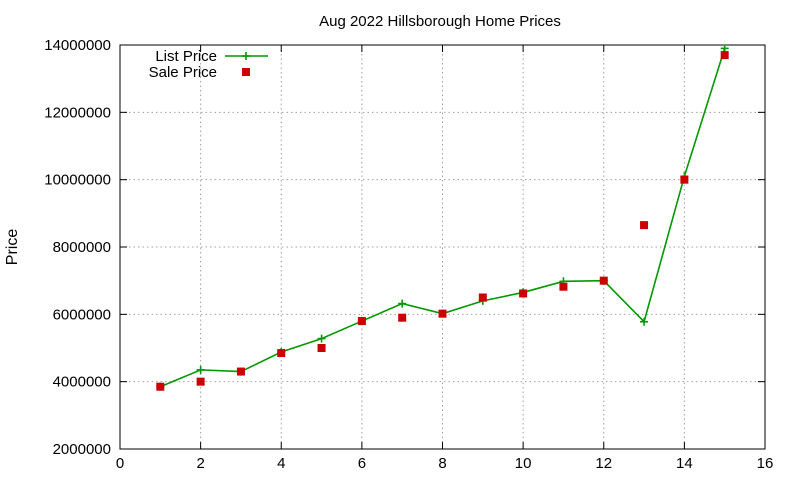 This screenshot has width=800, height=480. What do you see at coordinates (77, 45) in the screenshot?
I see `y-tick-label: 14000000` at bounding box center [77, 45].